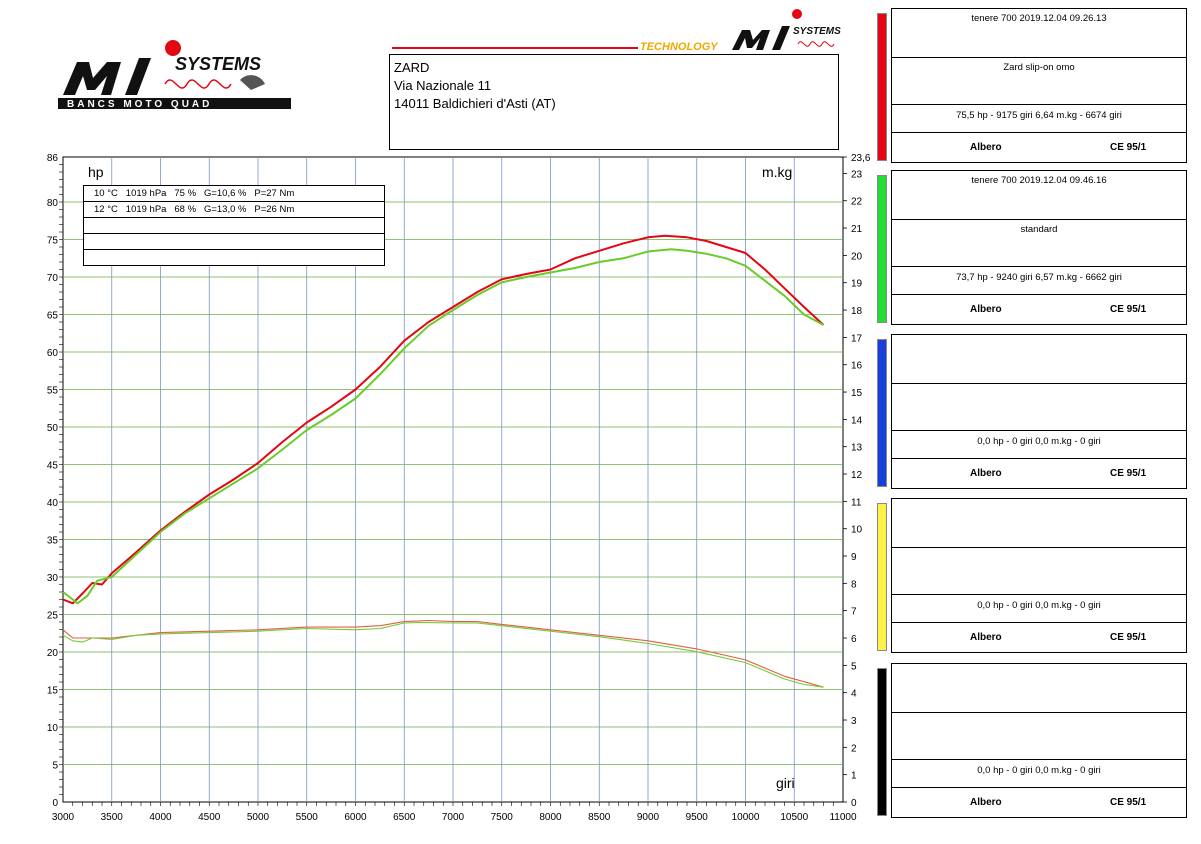 The height and width of the screenshot is (844, 1201). Describe the element at coordinates (53, 616) in the screenshot. I see `y-left-tick-label: 25` at that location.